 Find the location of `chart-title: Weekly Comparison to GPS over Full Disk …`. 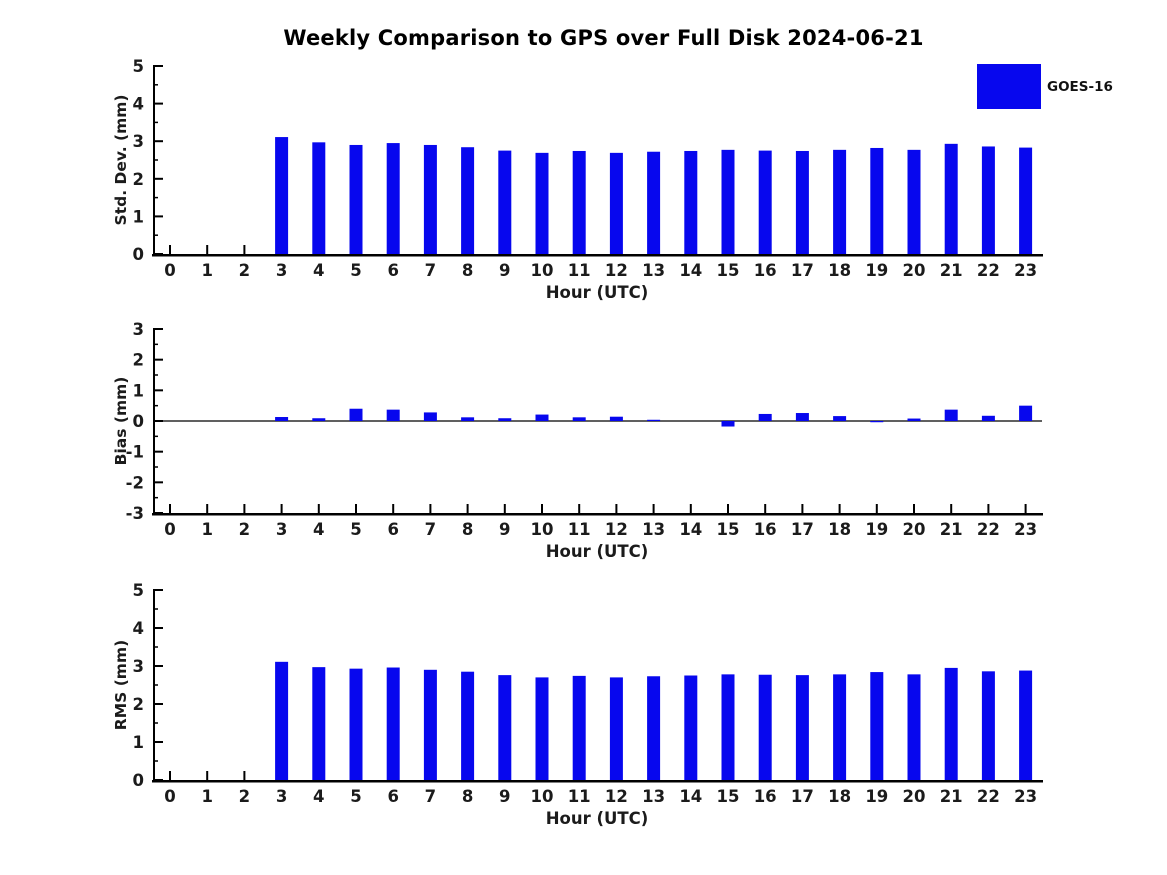

chart-title: Weekly Comparison to GPS over Full Disk … is located at coordinates (603, 38).